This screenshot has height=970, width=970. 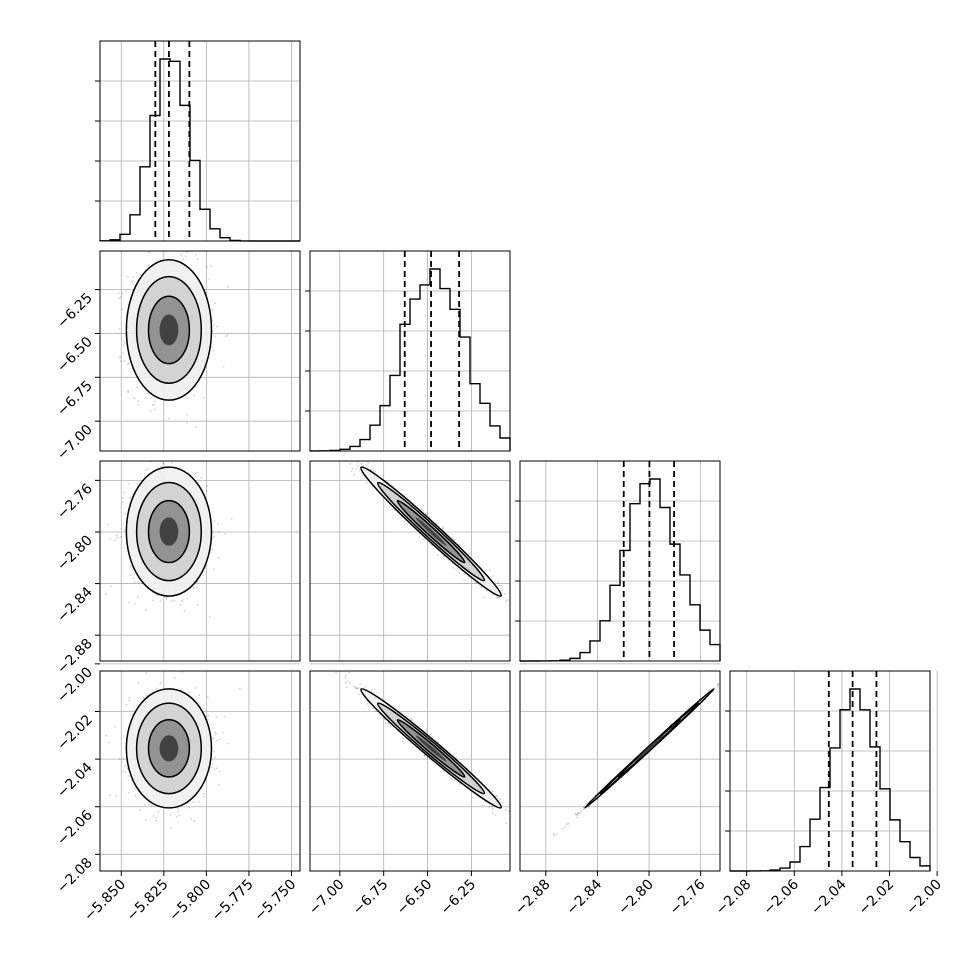 I want to click on x-tick-label: −2.04, so click(x=829, y=897).